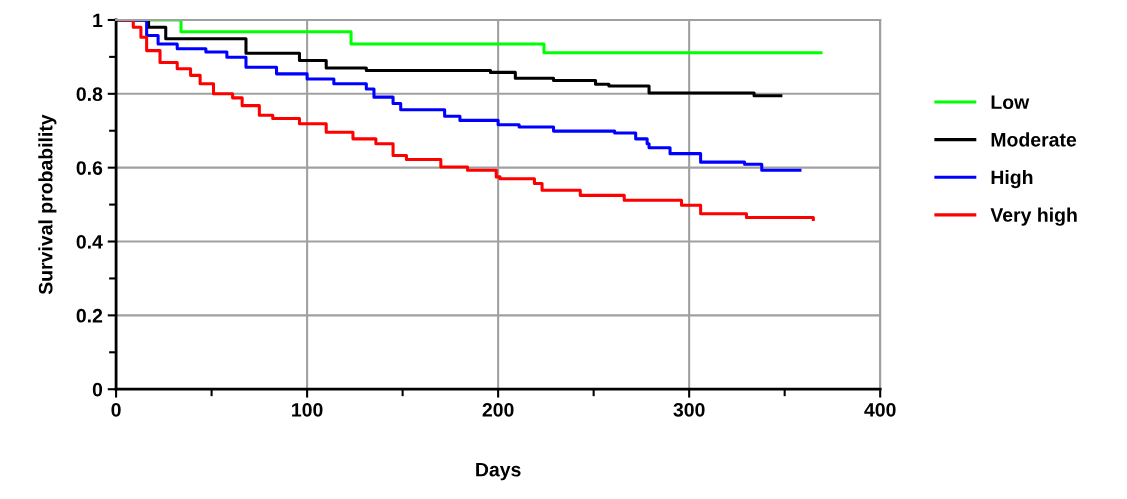 The image size is (1127, 499). What do you see at coordinates (89, 94) in the screenshot?
I see `y-tick-label: 0.8` at bounding box center [89, 94].